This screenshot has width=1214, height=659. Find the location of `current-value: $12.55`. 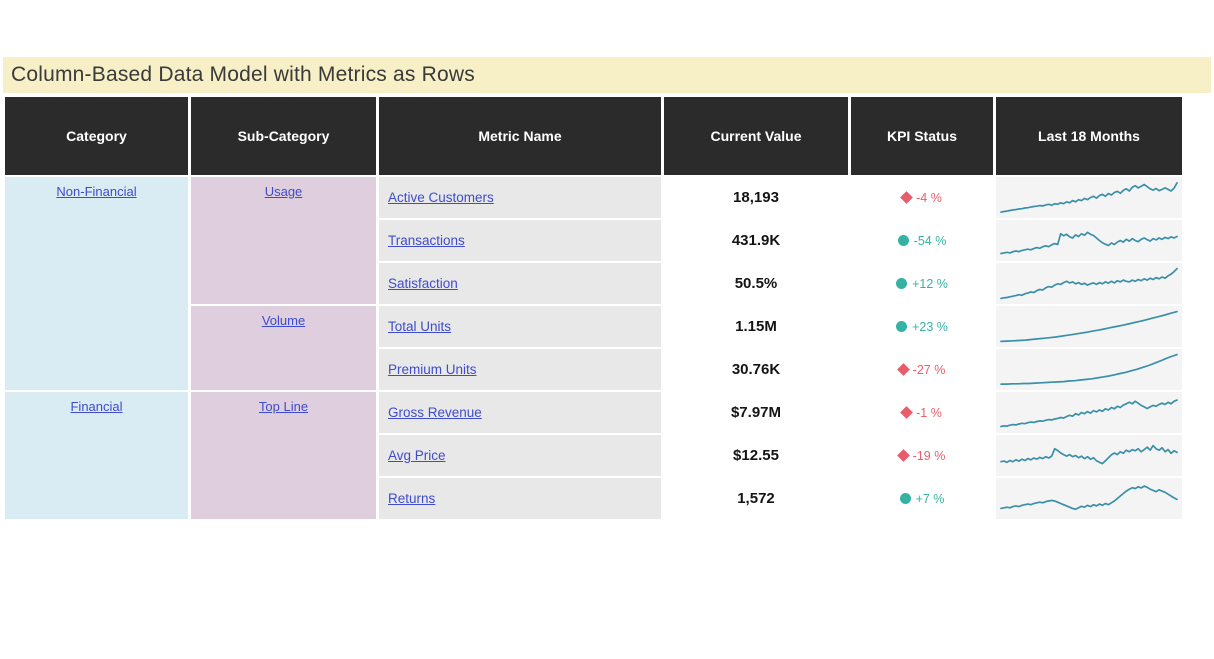

current-value: $12.55 is located at coordinates (756, 455).